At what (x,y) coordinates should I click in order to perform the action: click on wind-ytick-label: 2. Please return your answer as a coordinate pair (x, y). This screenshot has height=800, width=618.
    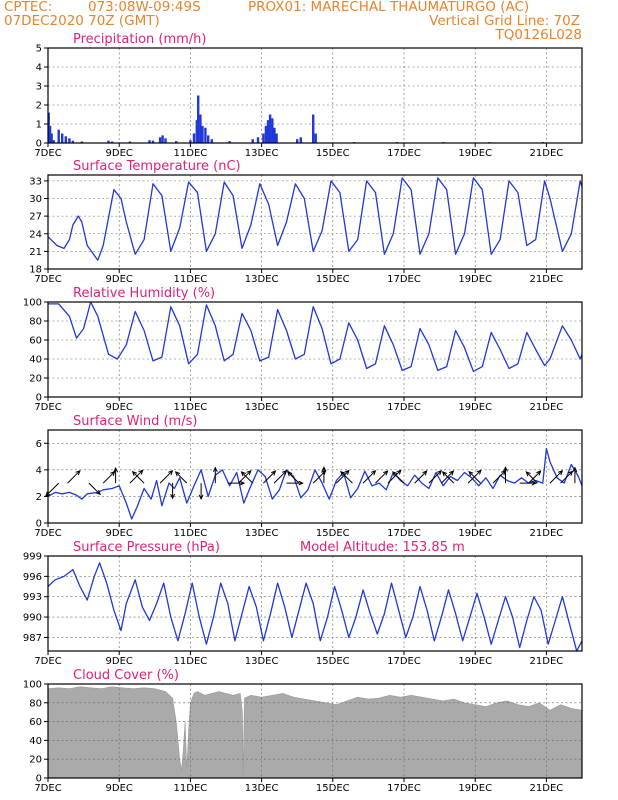
    Looking at the image, I should click on (39, 497).